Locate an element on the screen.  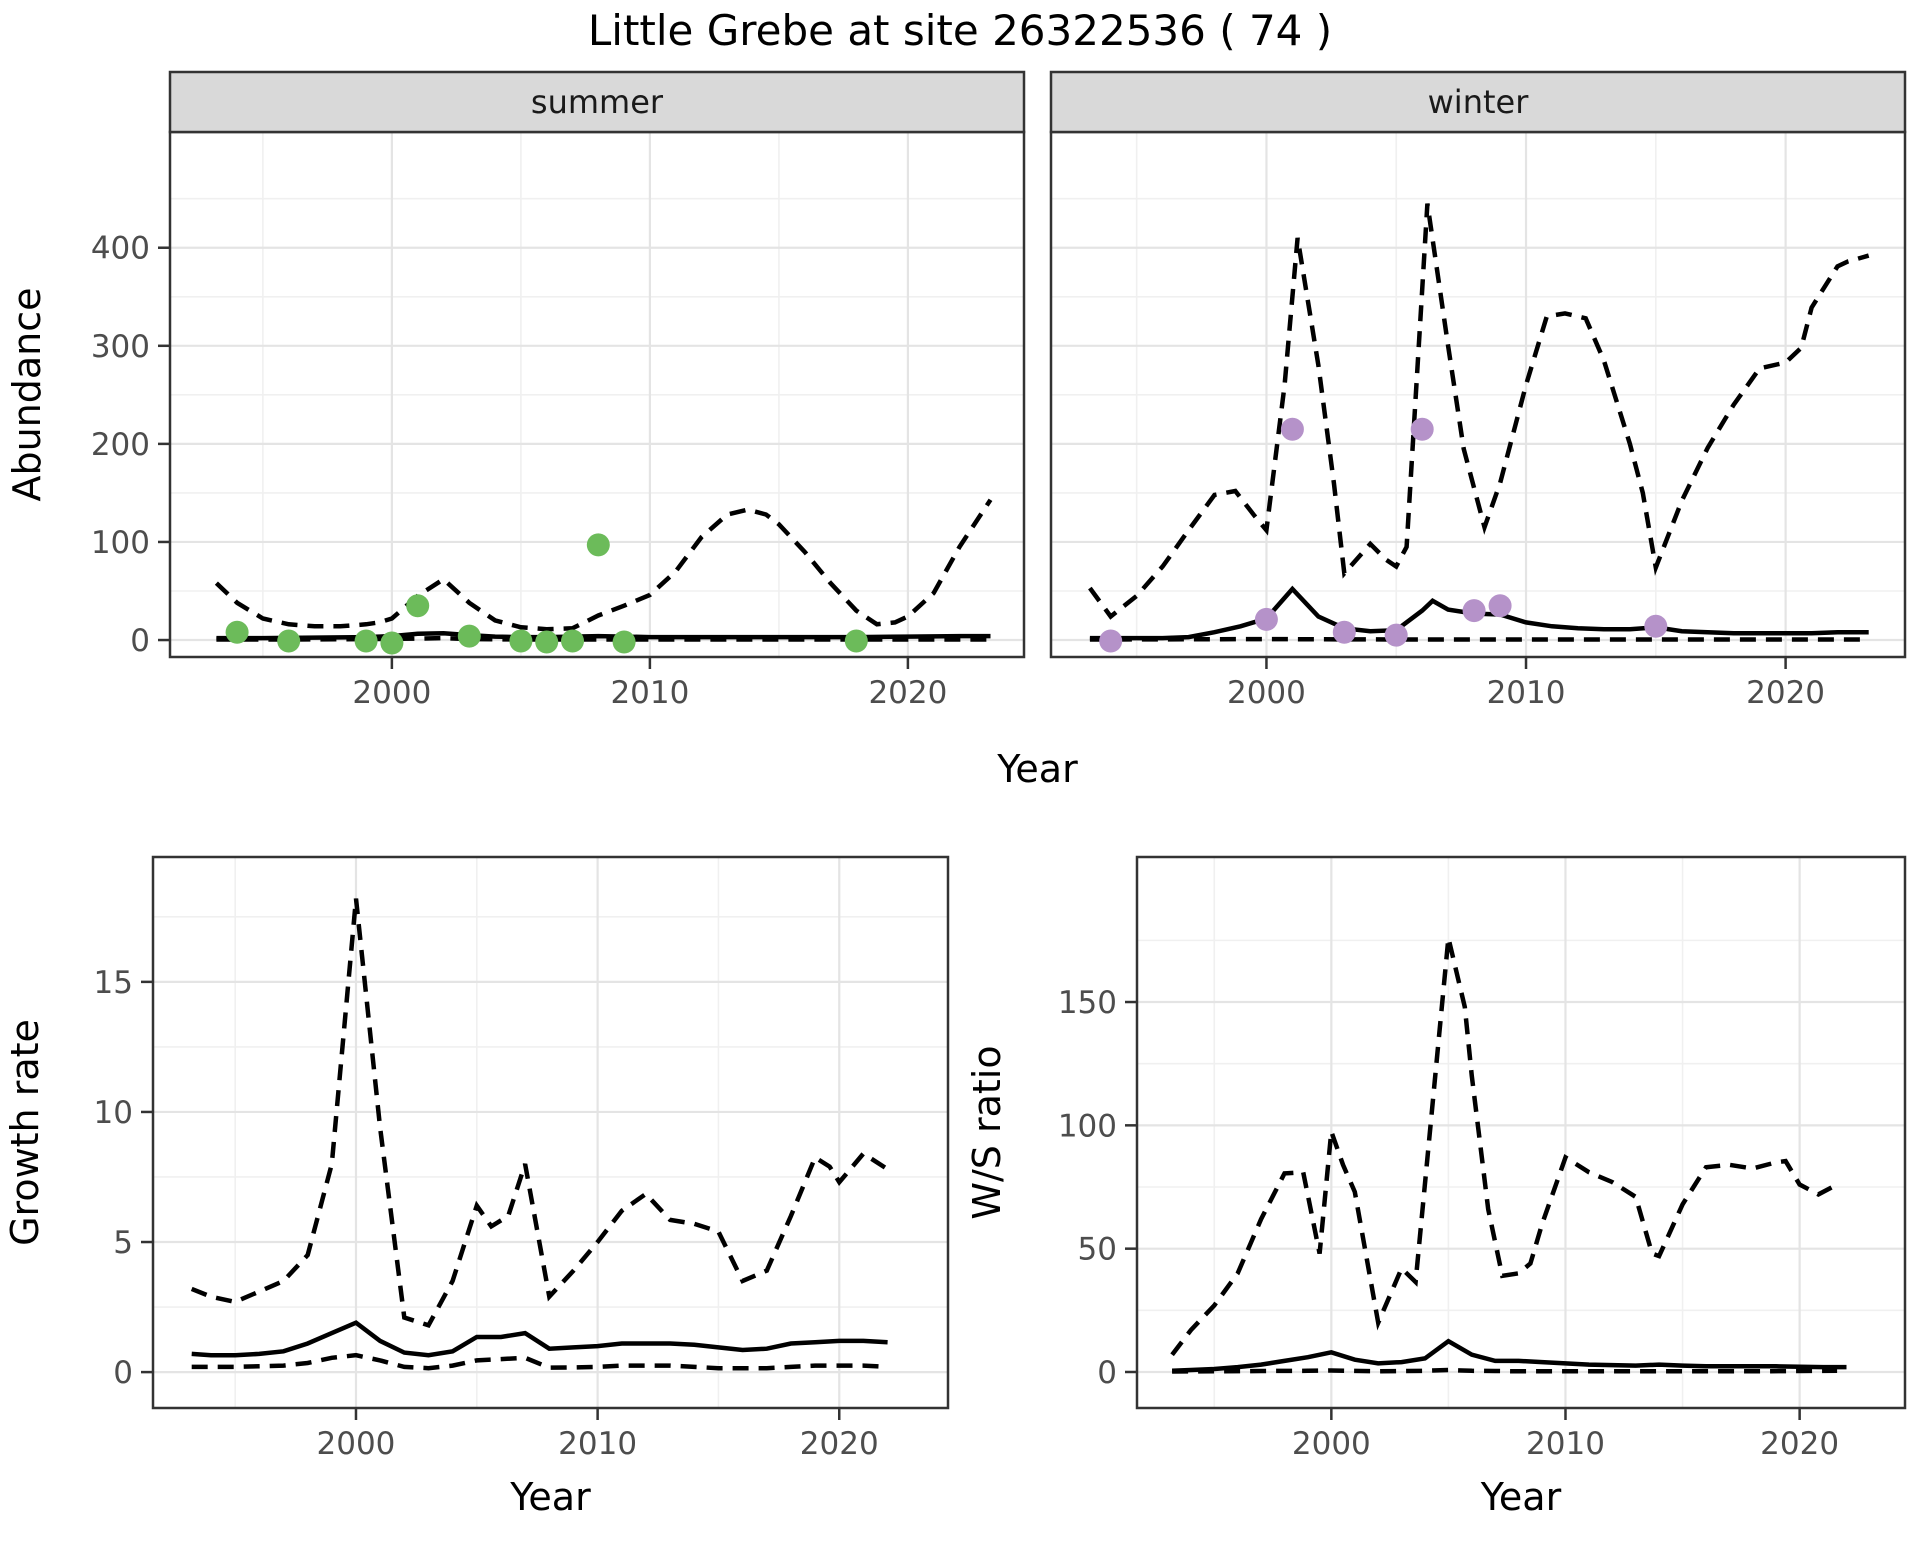
abundance_winter-x-tick-label: 2010 is located at coordinates (1526, 693).